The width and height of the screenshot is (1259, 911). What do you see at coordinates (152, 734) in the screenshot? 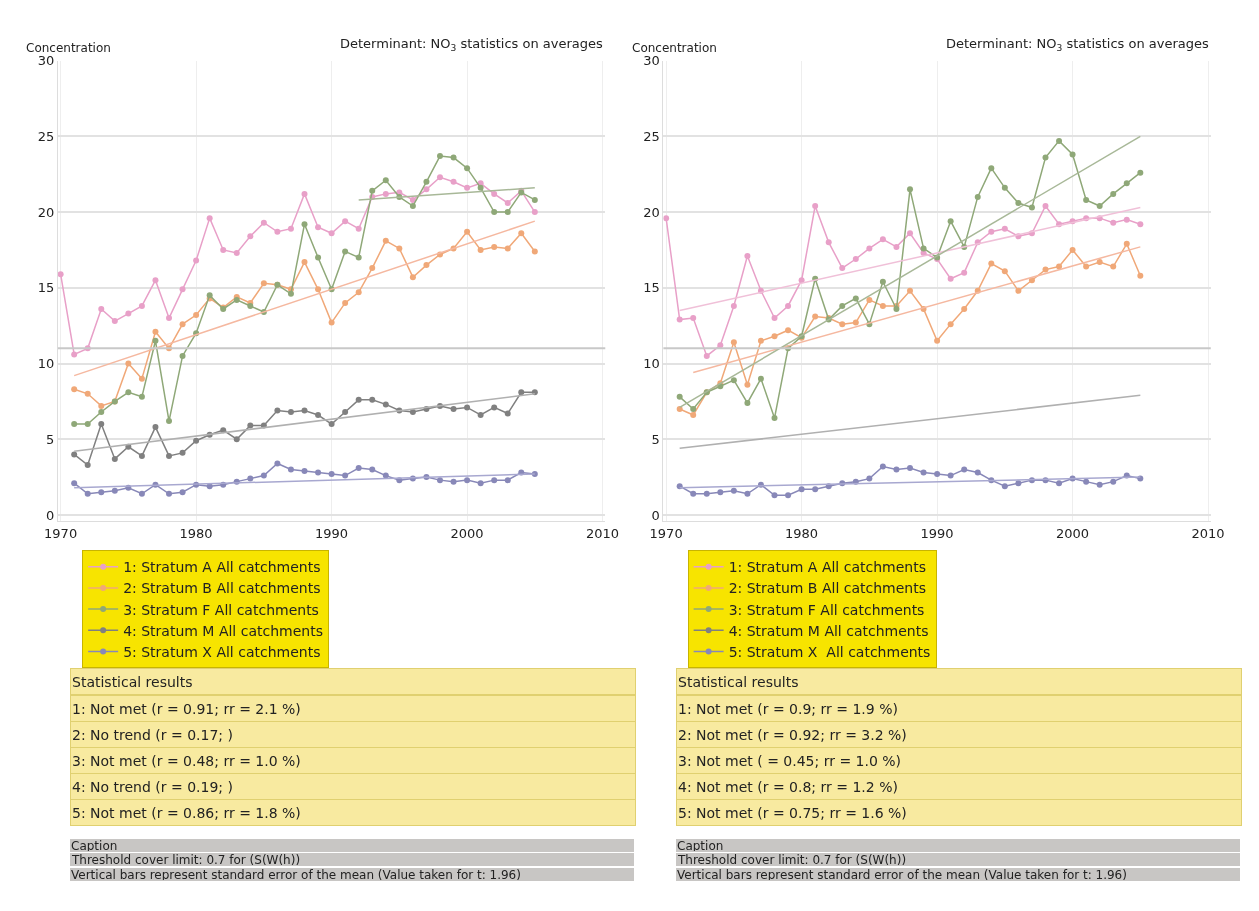
I see `text: 2: No trend (r = 0.17; )` at bounding box center [152, 734].